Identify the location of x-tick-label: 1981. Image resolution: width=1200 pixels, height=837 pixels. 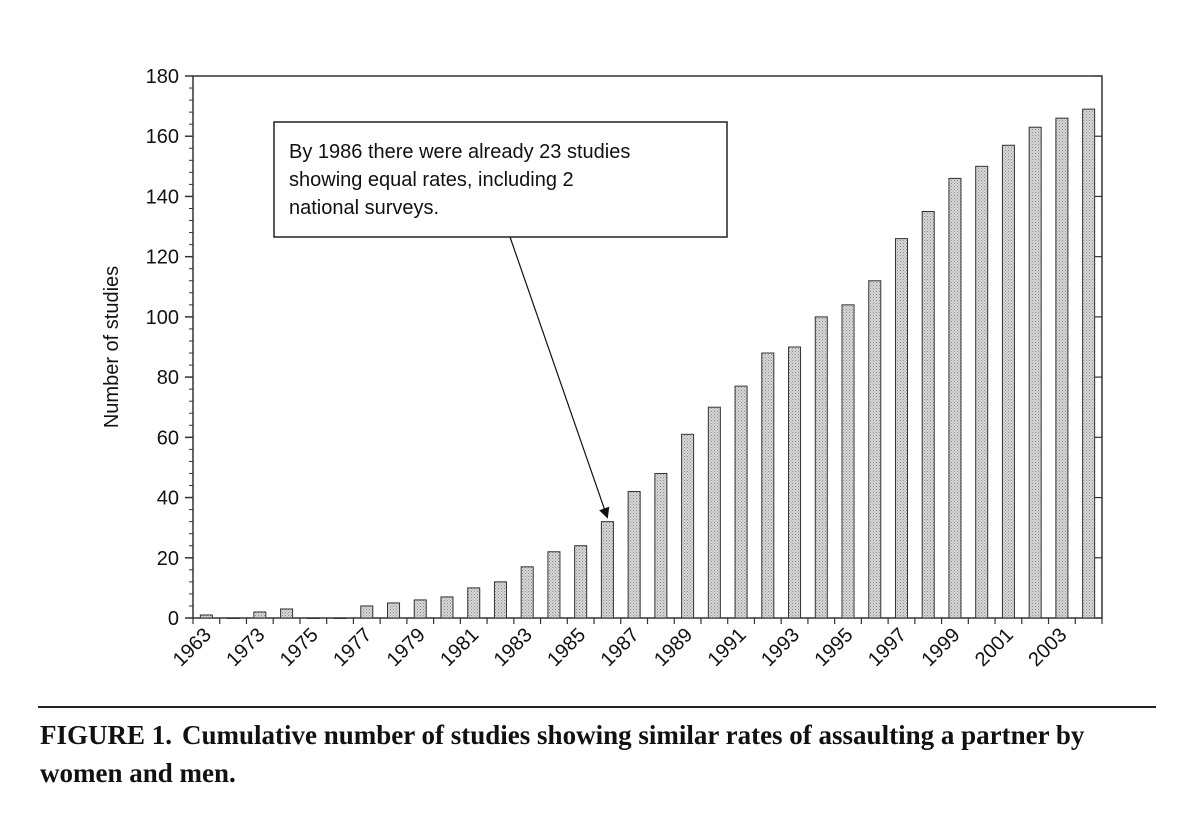
(459, 647).